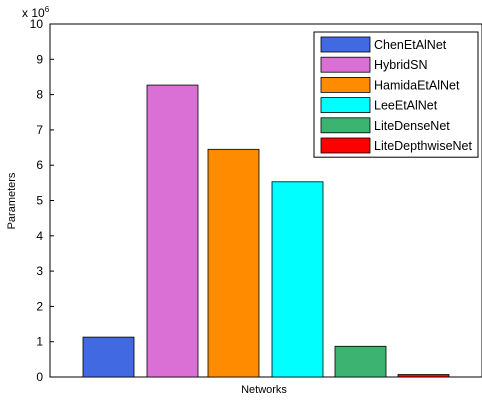  Describe the element at coordinates (36, 12) in the screenshot. I see `y-axis-multiplier: x 106` at that location.